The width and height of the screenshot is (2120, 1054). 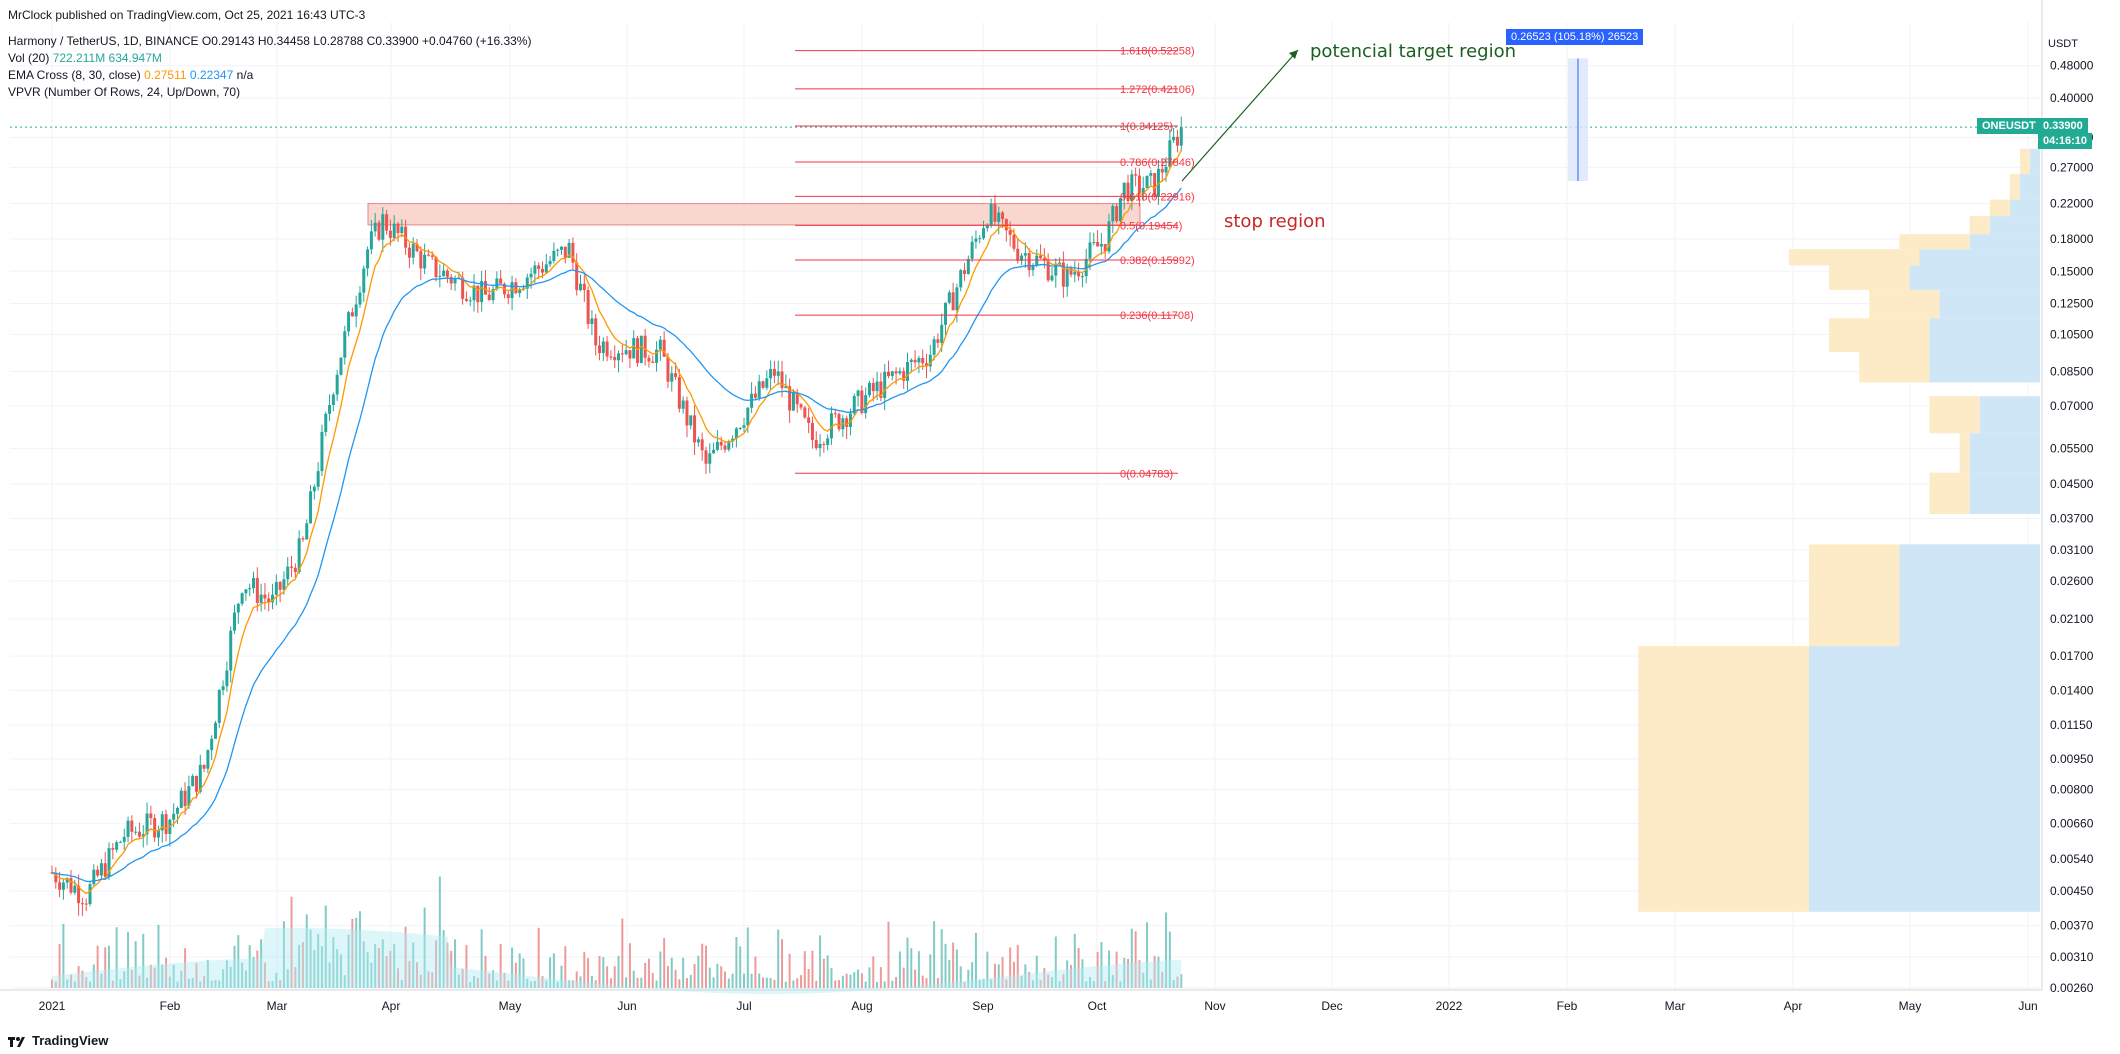 What do you see at coordinates (1979, 257) in the screenshot?
I see `vp-up-bar` at bounding box center [1979, 257].